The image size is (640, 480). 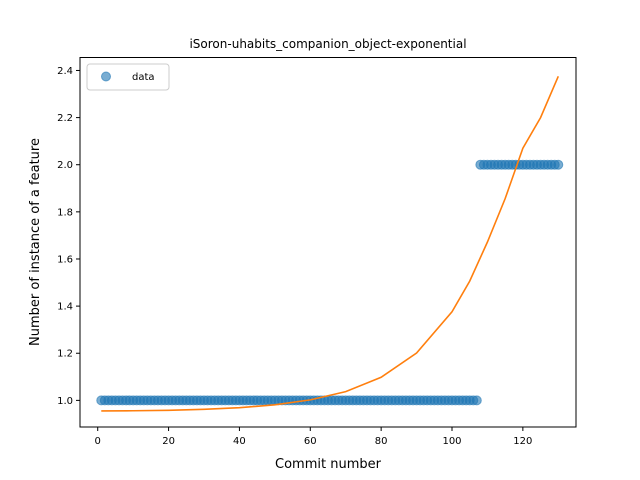 I want to click on x-tick-label: 80, so click(x=381, y=441).